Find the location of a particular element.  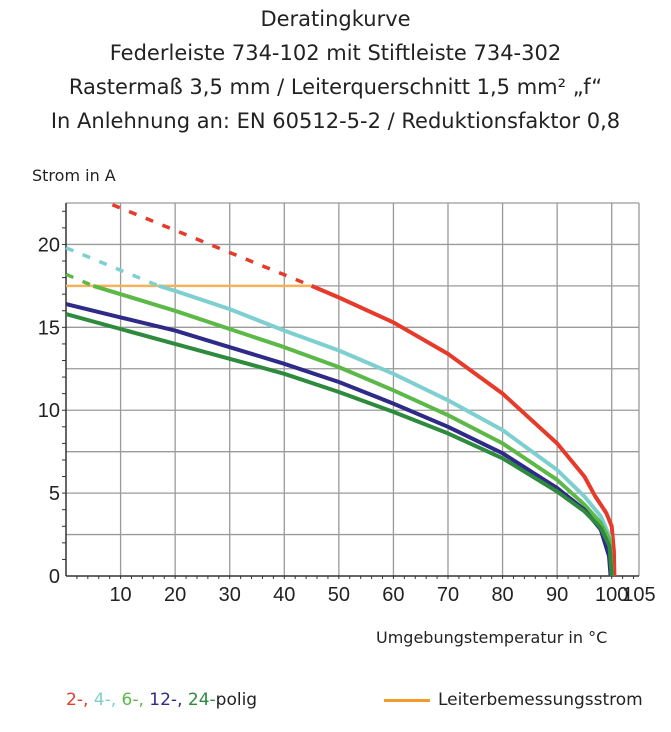

x-axis-label: Umgebungstemperatur in °C is located at coordinates (492, 637).